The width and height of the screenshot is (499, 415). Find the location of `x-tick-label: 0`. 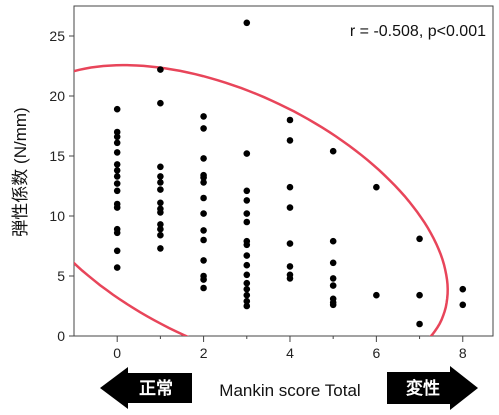

x-tick-label: 0 is located at coordinates (117, 353).